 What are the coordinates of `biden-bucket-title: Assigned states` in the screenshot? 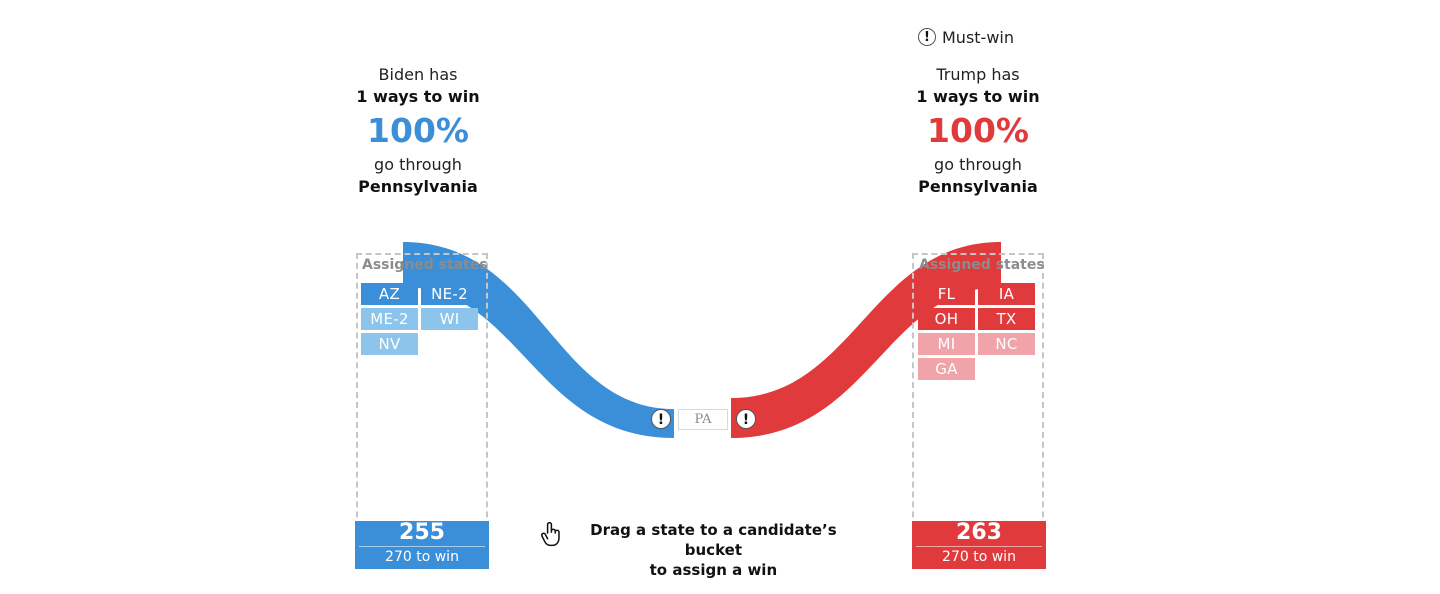 It's located at (425, 265).